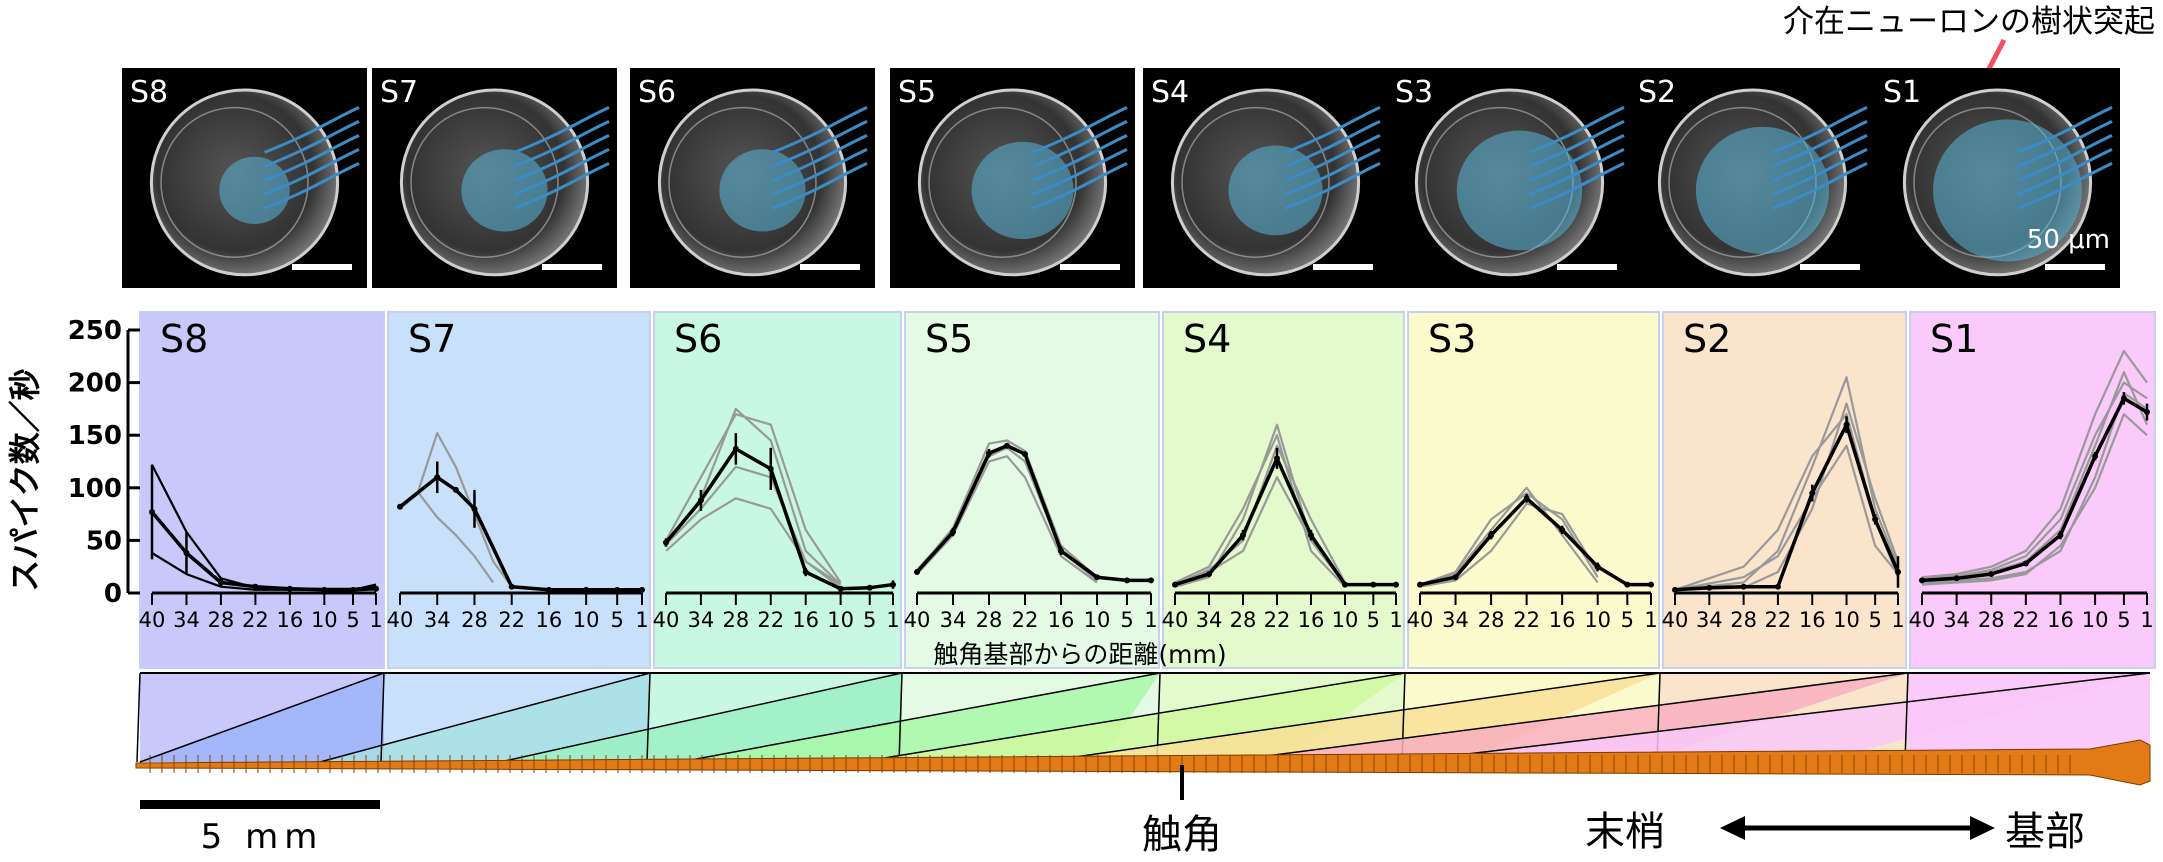 The width and height of the screenshot is (2163, 862). Describe the element at coordinates (104, 462) in the screenshot. I see `y-axis: 250 200 150 100 50 0` at that location.